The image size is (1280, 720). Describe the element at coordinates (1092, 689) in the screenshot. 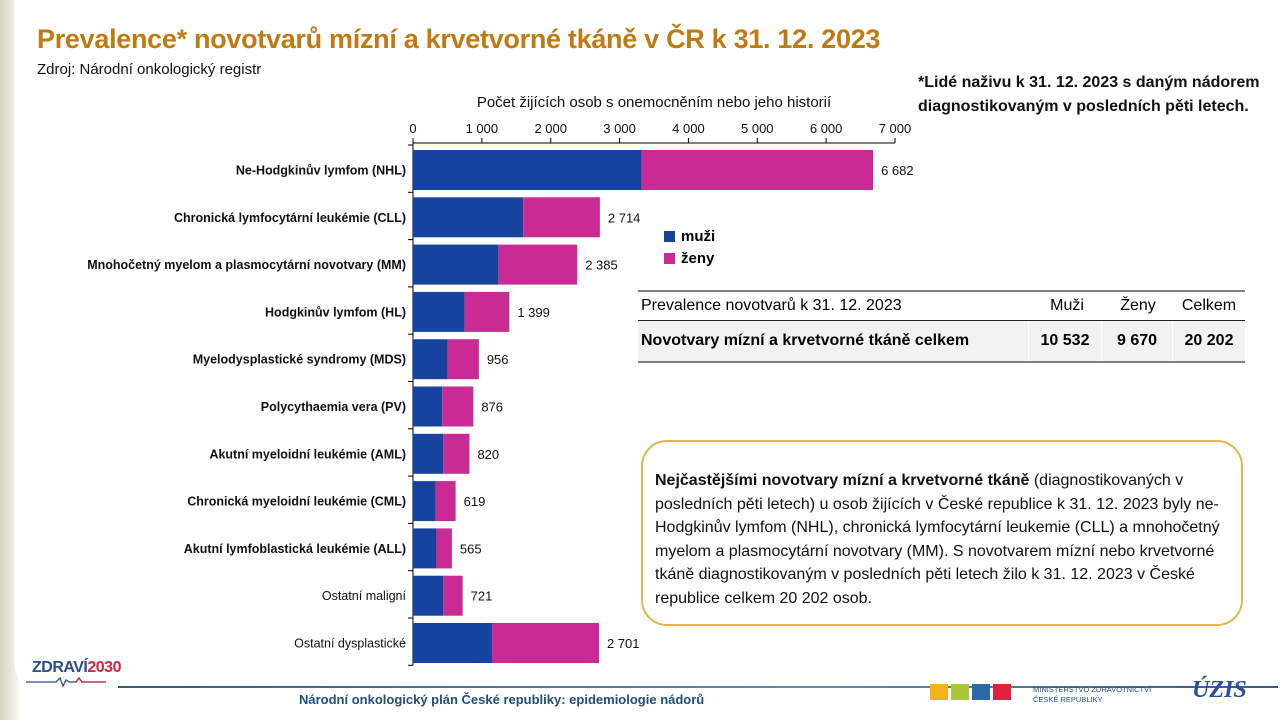

I see `ministry-name-line-1: MINISTERSTVO ZDRAVOTNICTVÍ` at that location.